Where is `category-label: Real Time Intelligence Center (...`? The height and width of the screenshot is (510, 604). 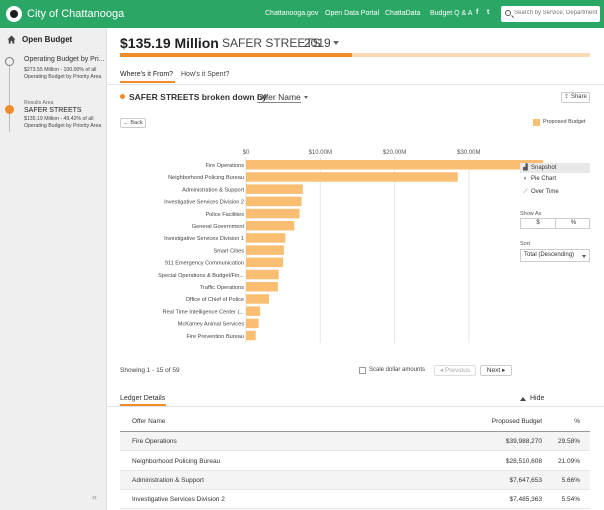 category-label: Real Time Intelligence Center (... is located at coordinates (204, 312).